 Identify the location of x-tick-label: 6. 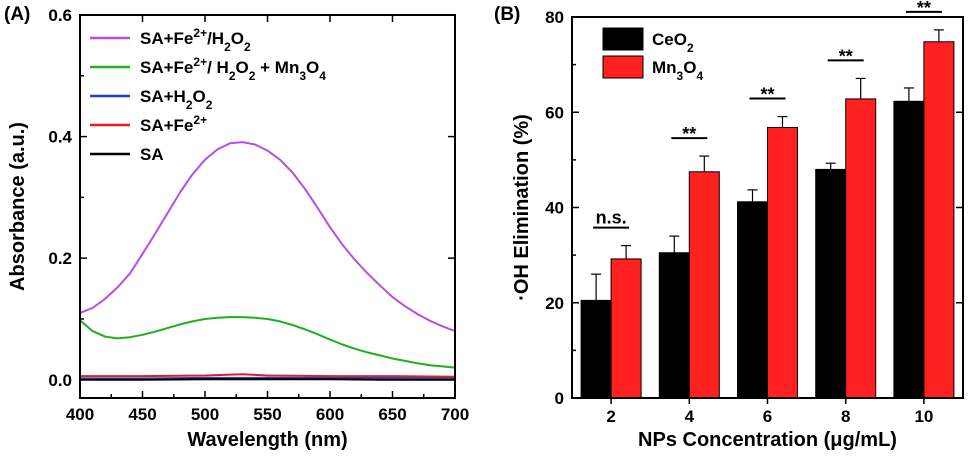
(767, 416).